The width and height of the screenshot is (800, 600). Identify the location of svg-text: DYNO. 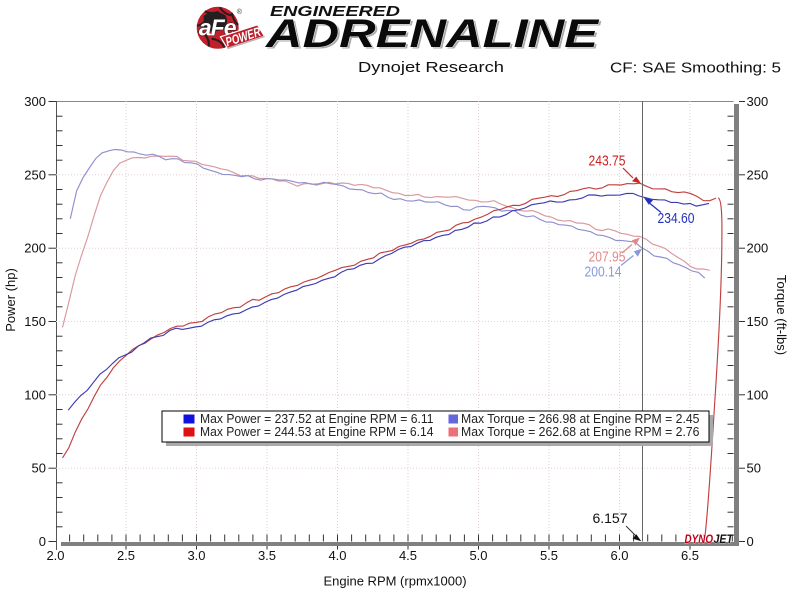
(699, 539).